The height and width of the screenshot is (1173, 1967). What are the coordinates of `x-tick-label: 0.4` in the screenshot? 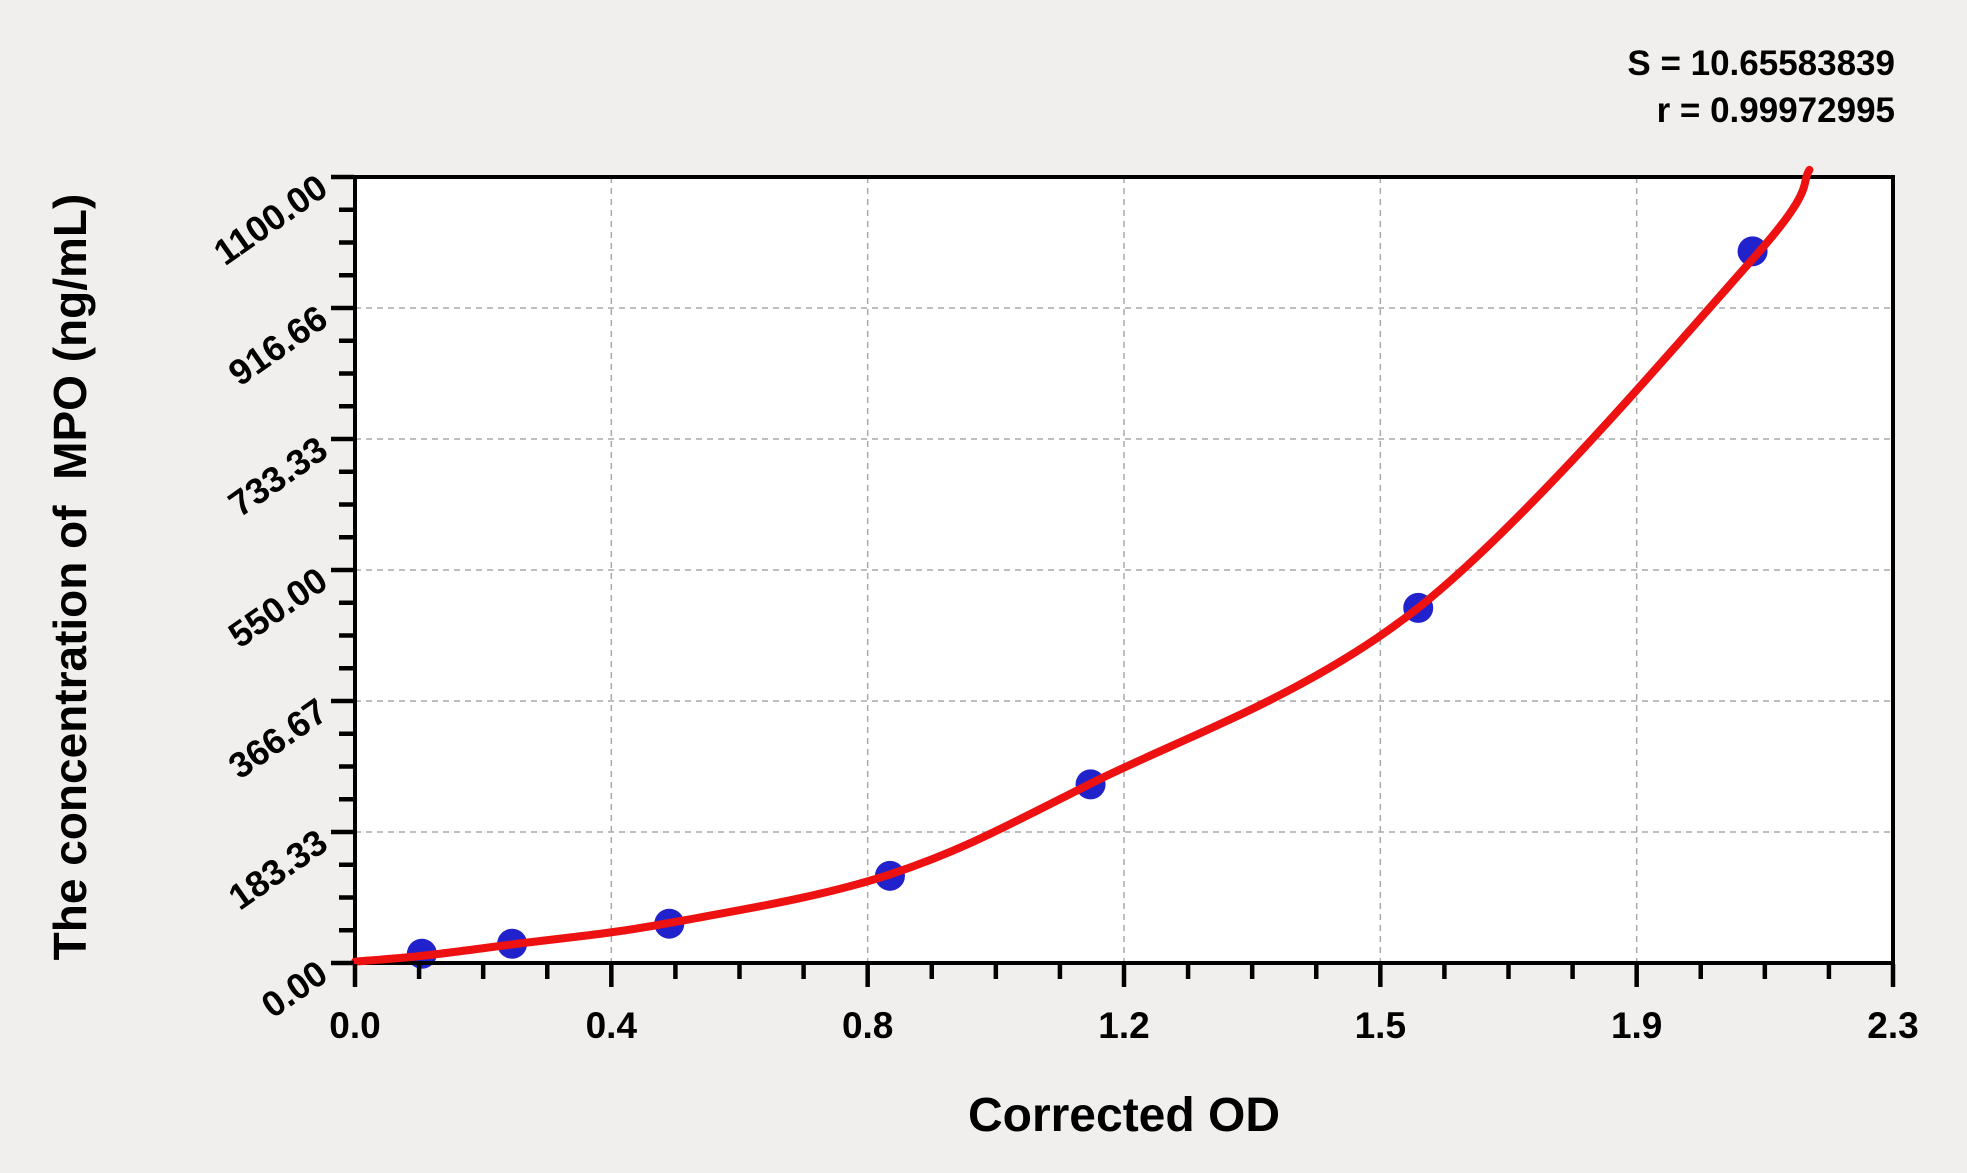 It's located at (612, 1025).